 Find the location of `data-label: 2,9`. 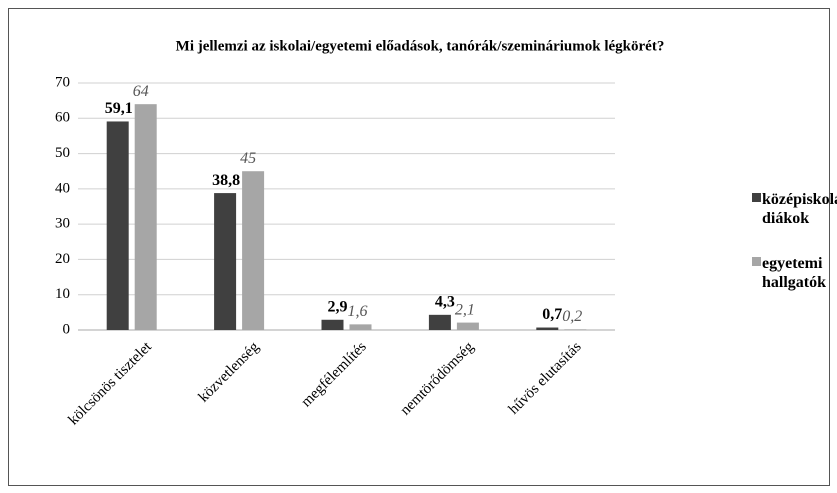

data-label: 2,9 is located at coordinates (338, 306).